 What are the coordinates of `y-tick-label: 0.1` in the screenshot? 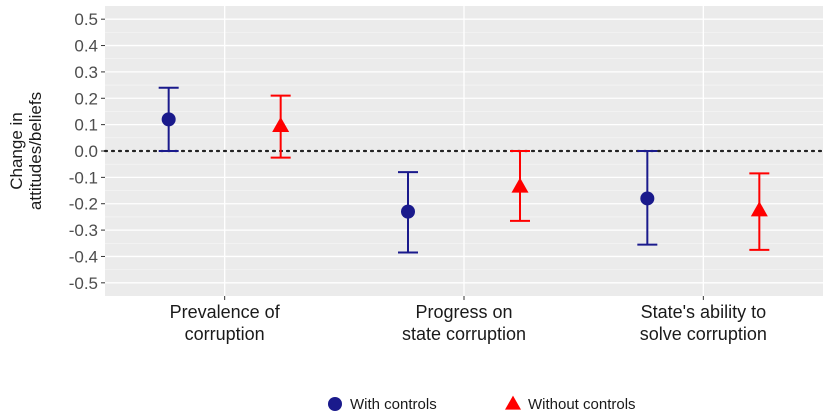 It's located at (86, 125).